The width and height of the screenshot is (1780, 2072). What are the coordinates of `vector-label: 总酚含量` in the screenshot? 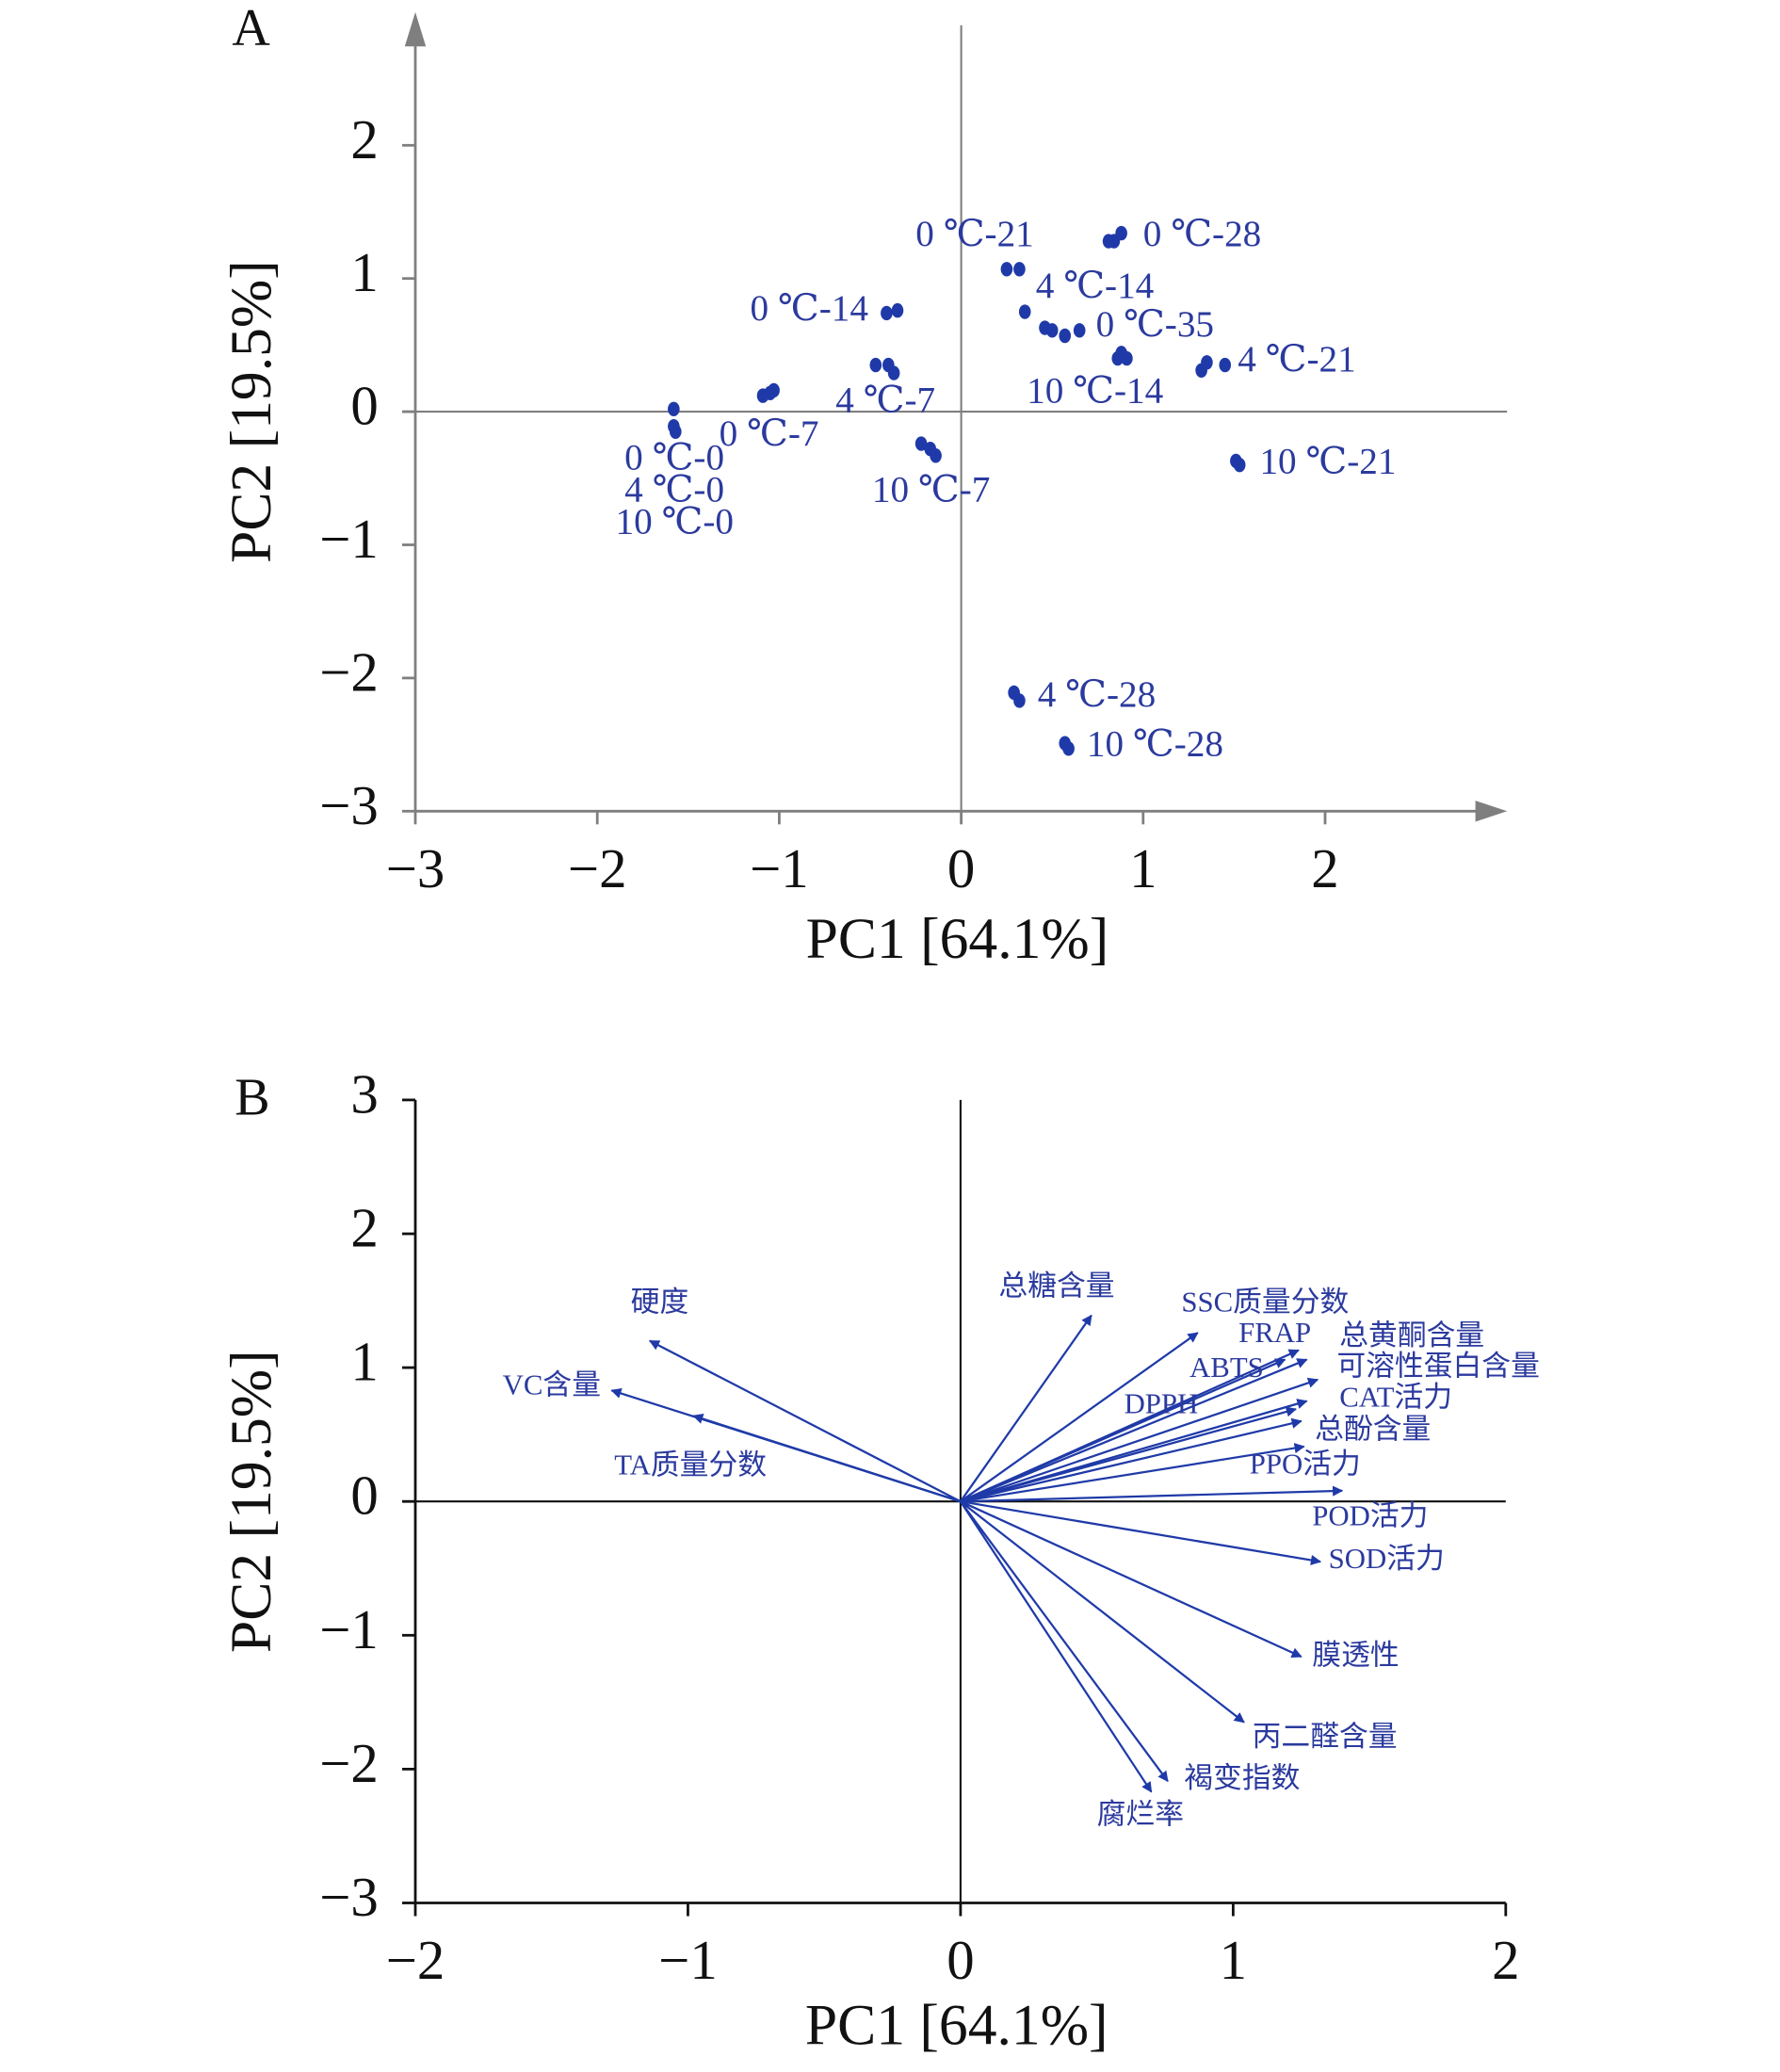 It's located at (1373, 1429).